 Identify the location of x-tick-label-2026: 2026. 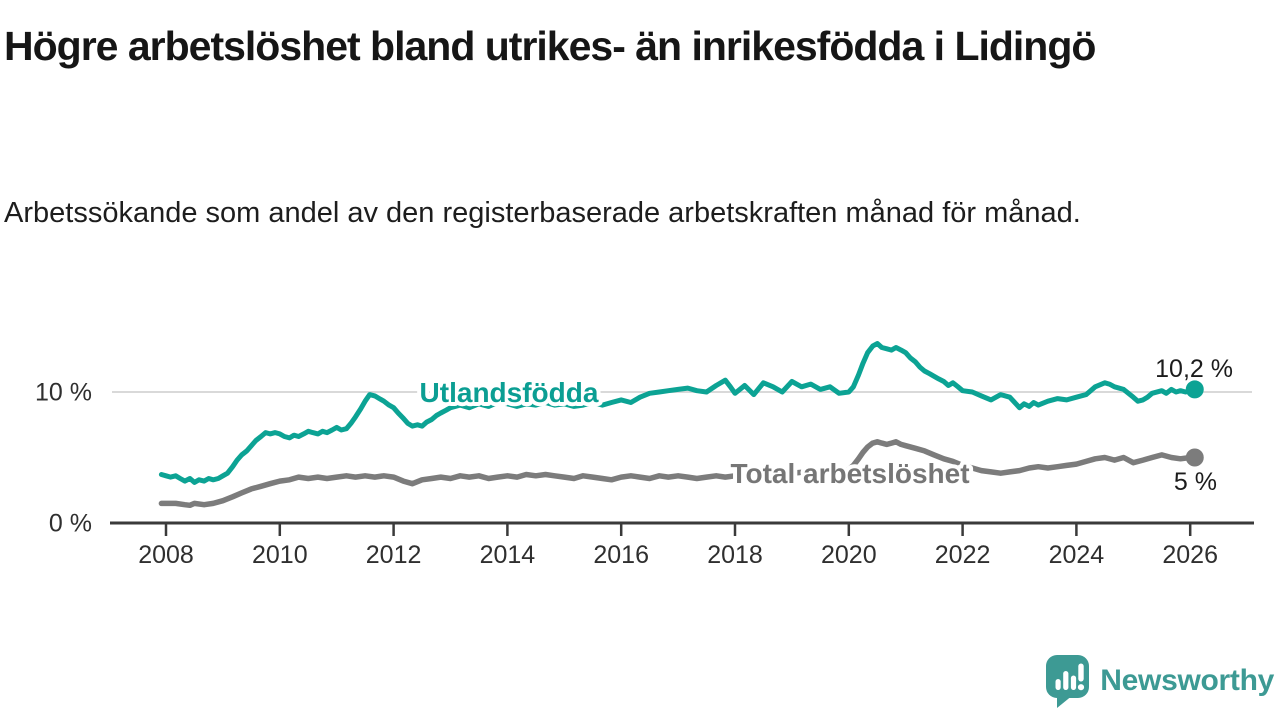
(1190, 555).